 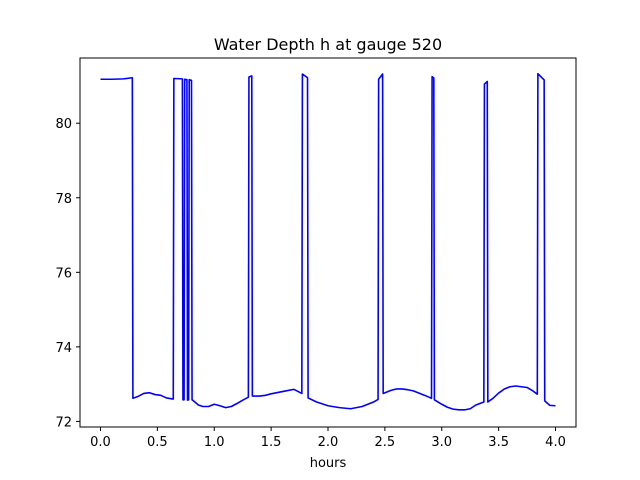 What do you see at coordinates (63, 199) in the screenshot?
I see `y-tick-label: 78` at bounding box center [63, 199].